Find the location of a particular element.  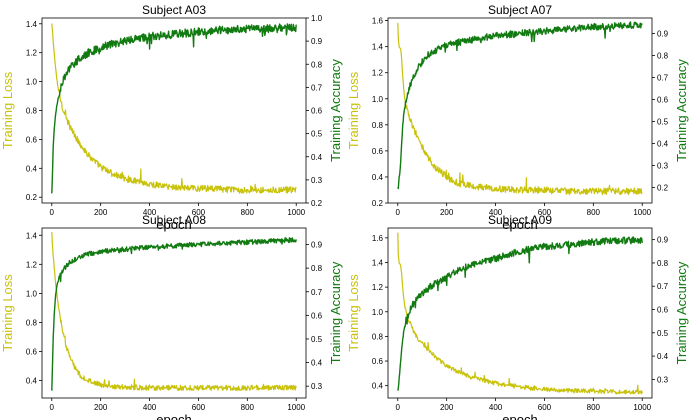

chart-title: Subject A08 is located at coordinates (174, 220).